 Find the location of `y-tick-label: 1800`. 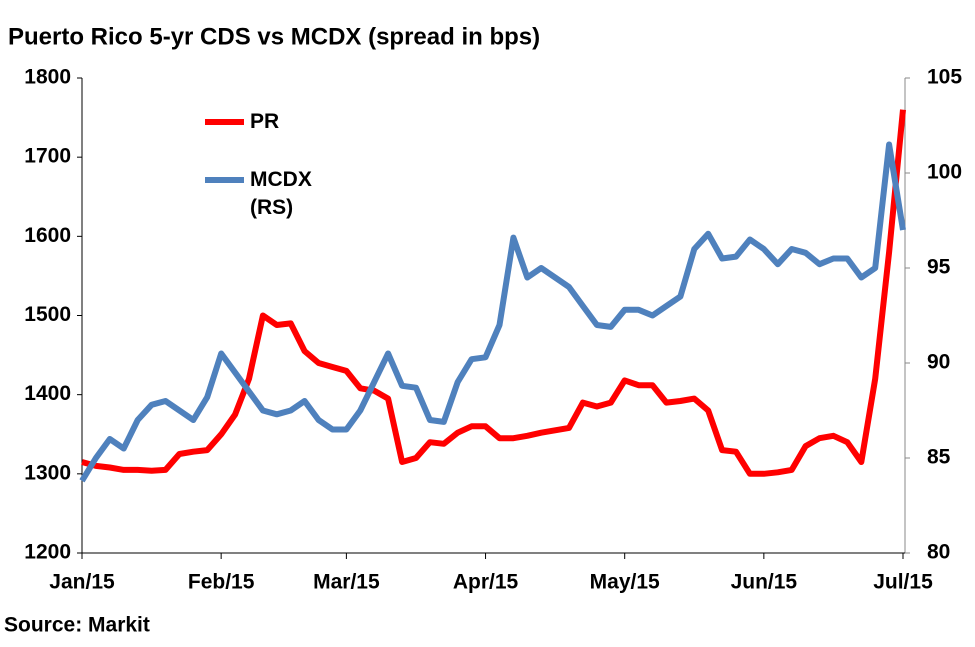

y-tick-label: 1800 is located at coordinates (47, 77).